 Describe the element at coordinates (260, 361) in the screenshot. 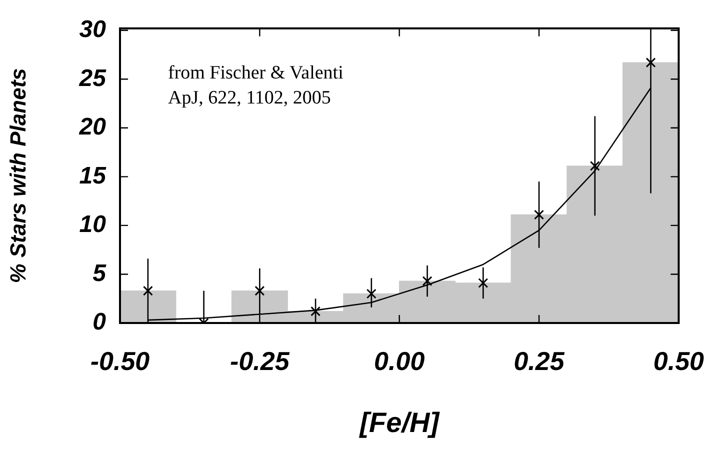

I see `x-tick-label: -0.25` at that location.